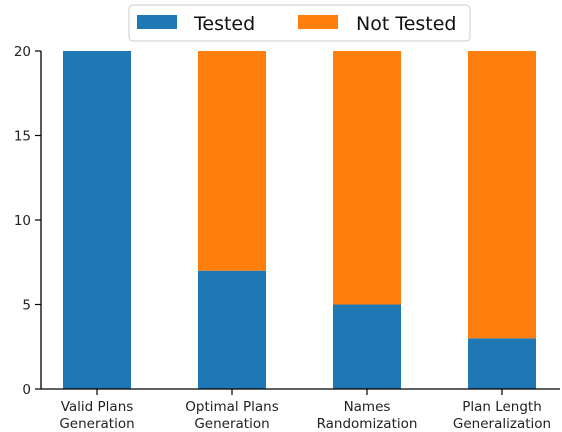  What do you see at coordinates (22, 137) in the screenshot?
I see `y-tick-label-15: 15` at bounding box center [22, 137].